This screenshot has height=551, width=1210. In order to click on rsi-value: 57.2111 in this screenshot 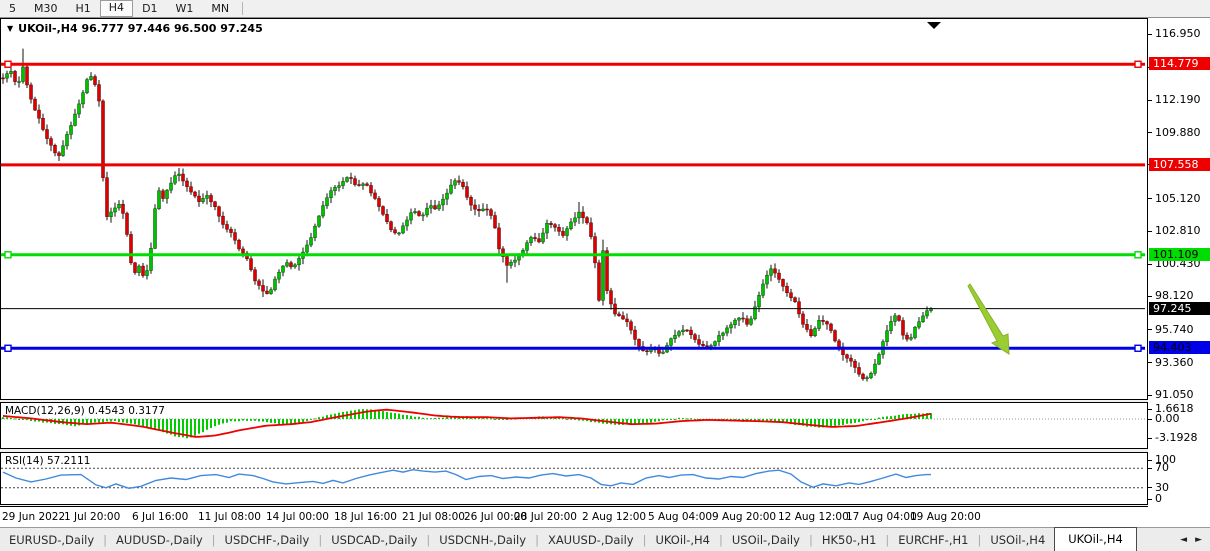, I will do `click(68, 461)`.